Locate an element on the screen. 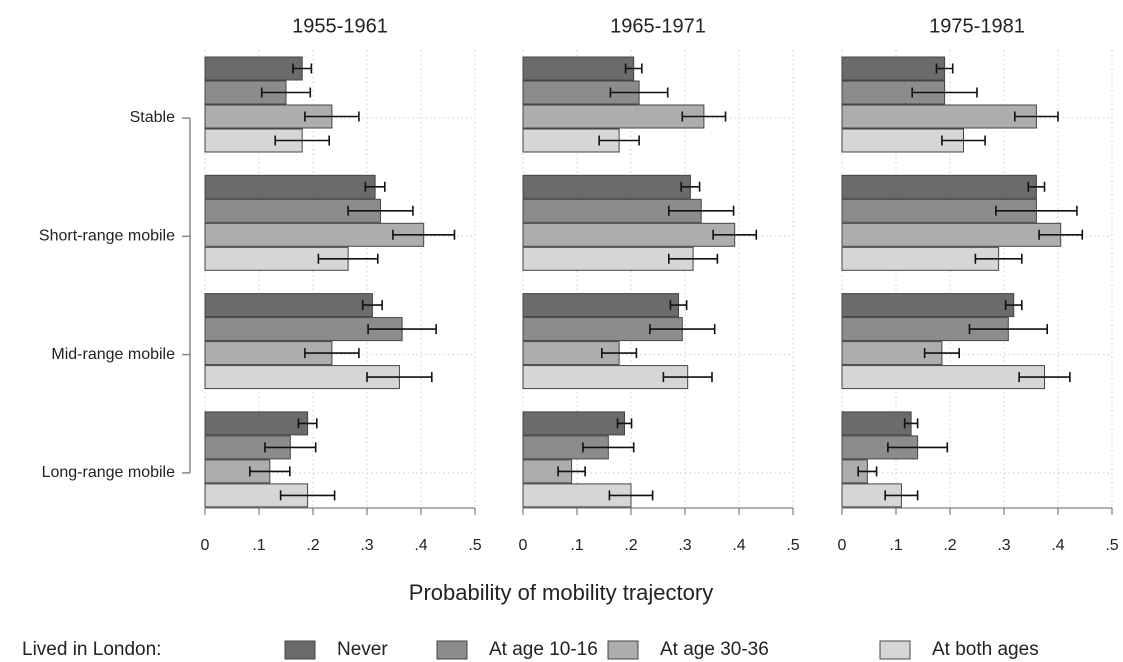  y-tick-label: Stable is located at coordinates (152, 117).